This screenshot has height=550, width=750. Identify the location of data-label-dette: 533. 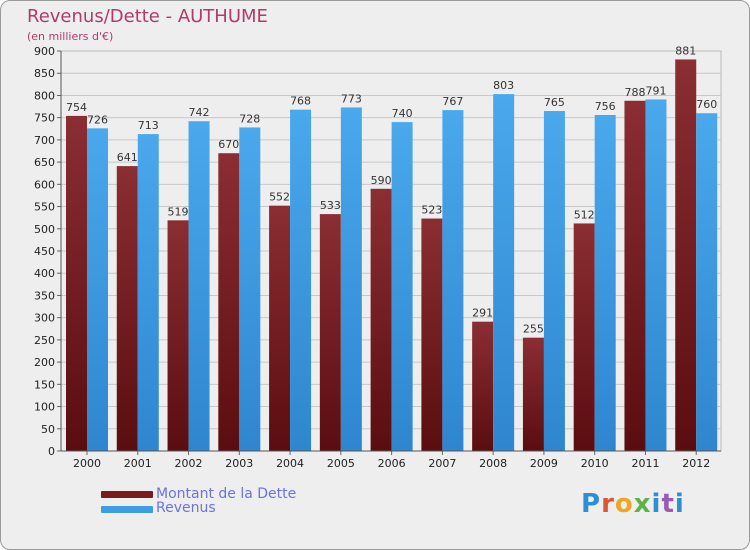
(330, 205).